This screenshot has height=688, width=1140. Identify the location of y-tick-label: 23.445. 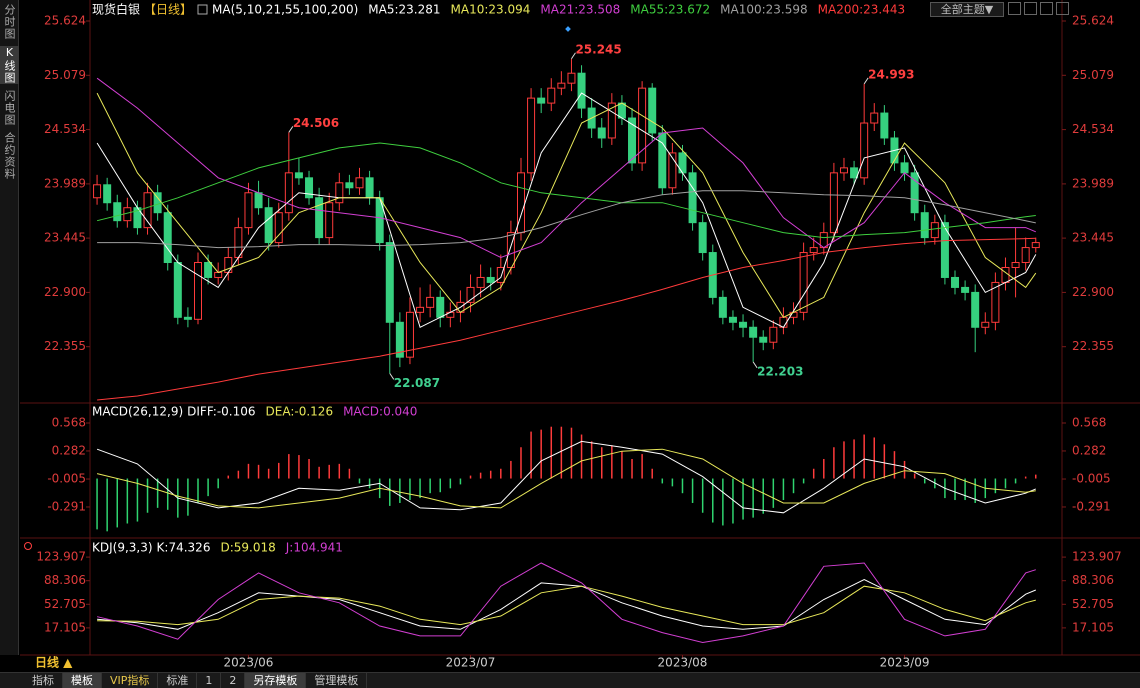
(65, 238).